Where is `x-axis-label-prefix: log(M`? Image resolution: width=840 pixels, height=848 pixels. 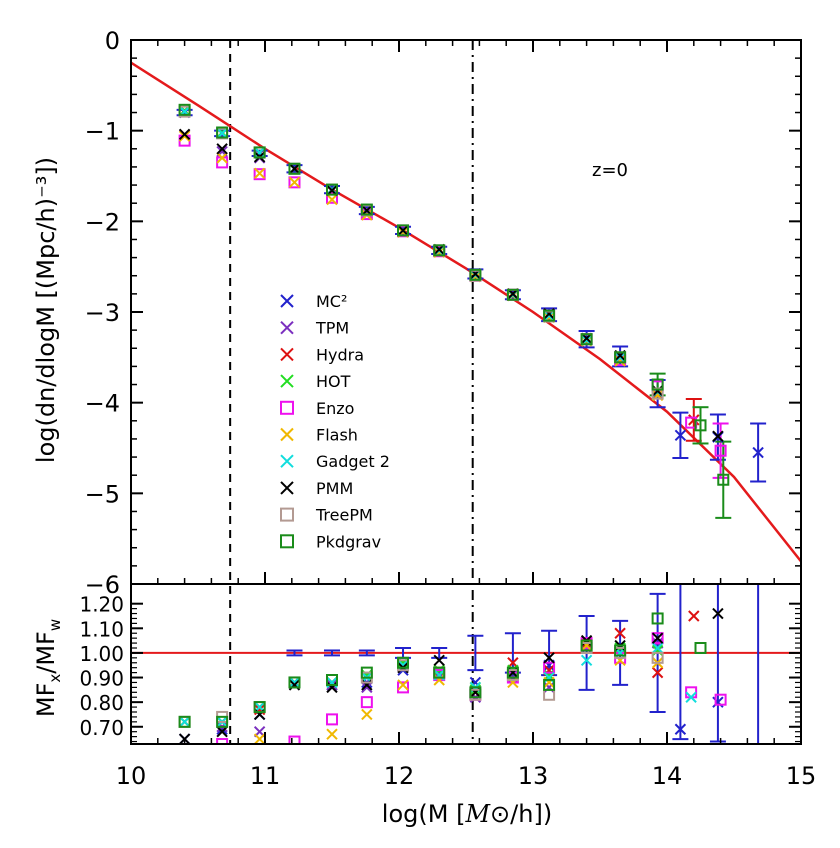 x-axis-label-prefix: log(M is located at coordinates (419, 814).